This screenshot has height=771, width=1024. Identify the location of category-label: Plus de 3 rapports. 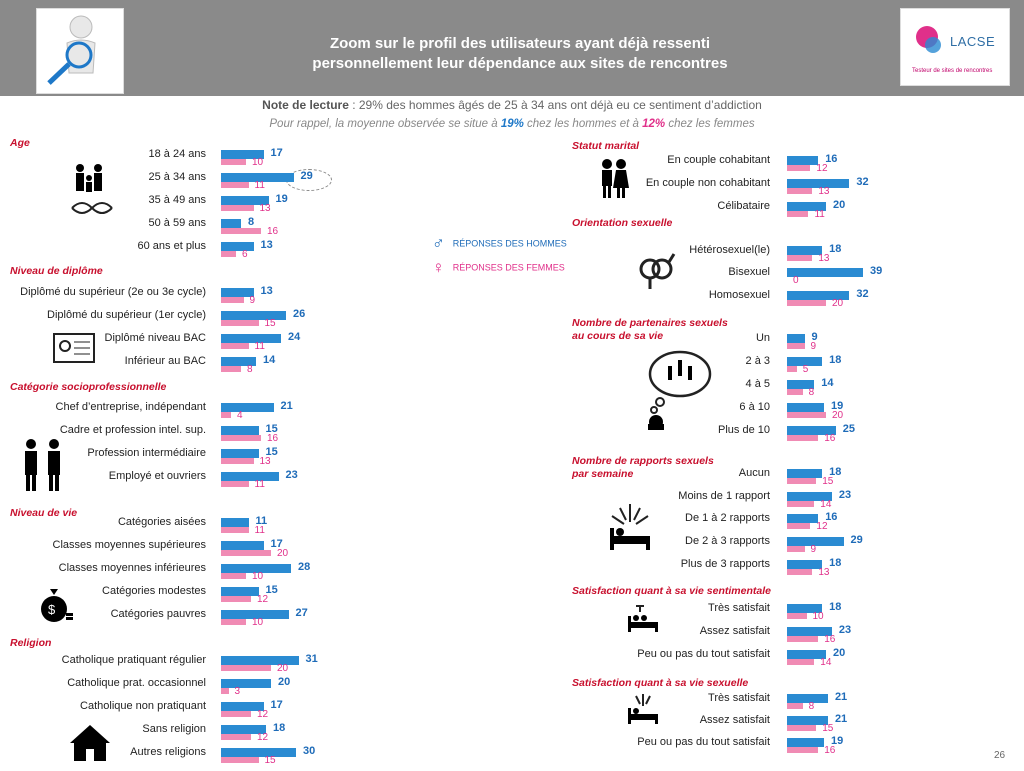
(725, 564).